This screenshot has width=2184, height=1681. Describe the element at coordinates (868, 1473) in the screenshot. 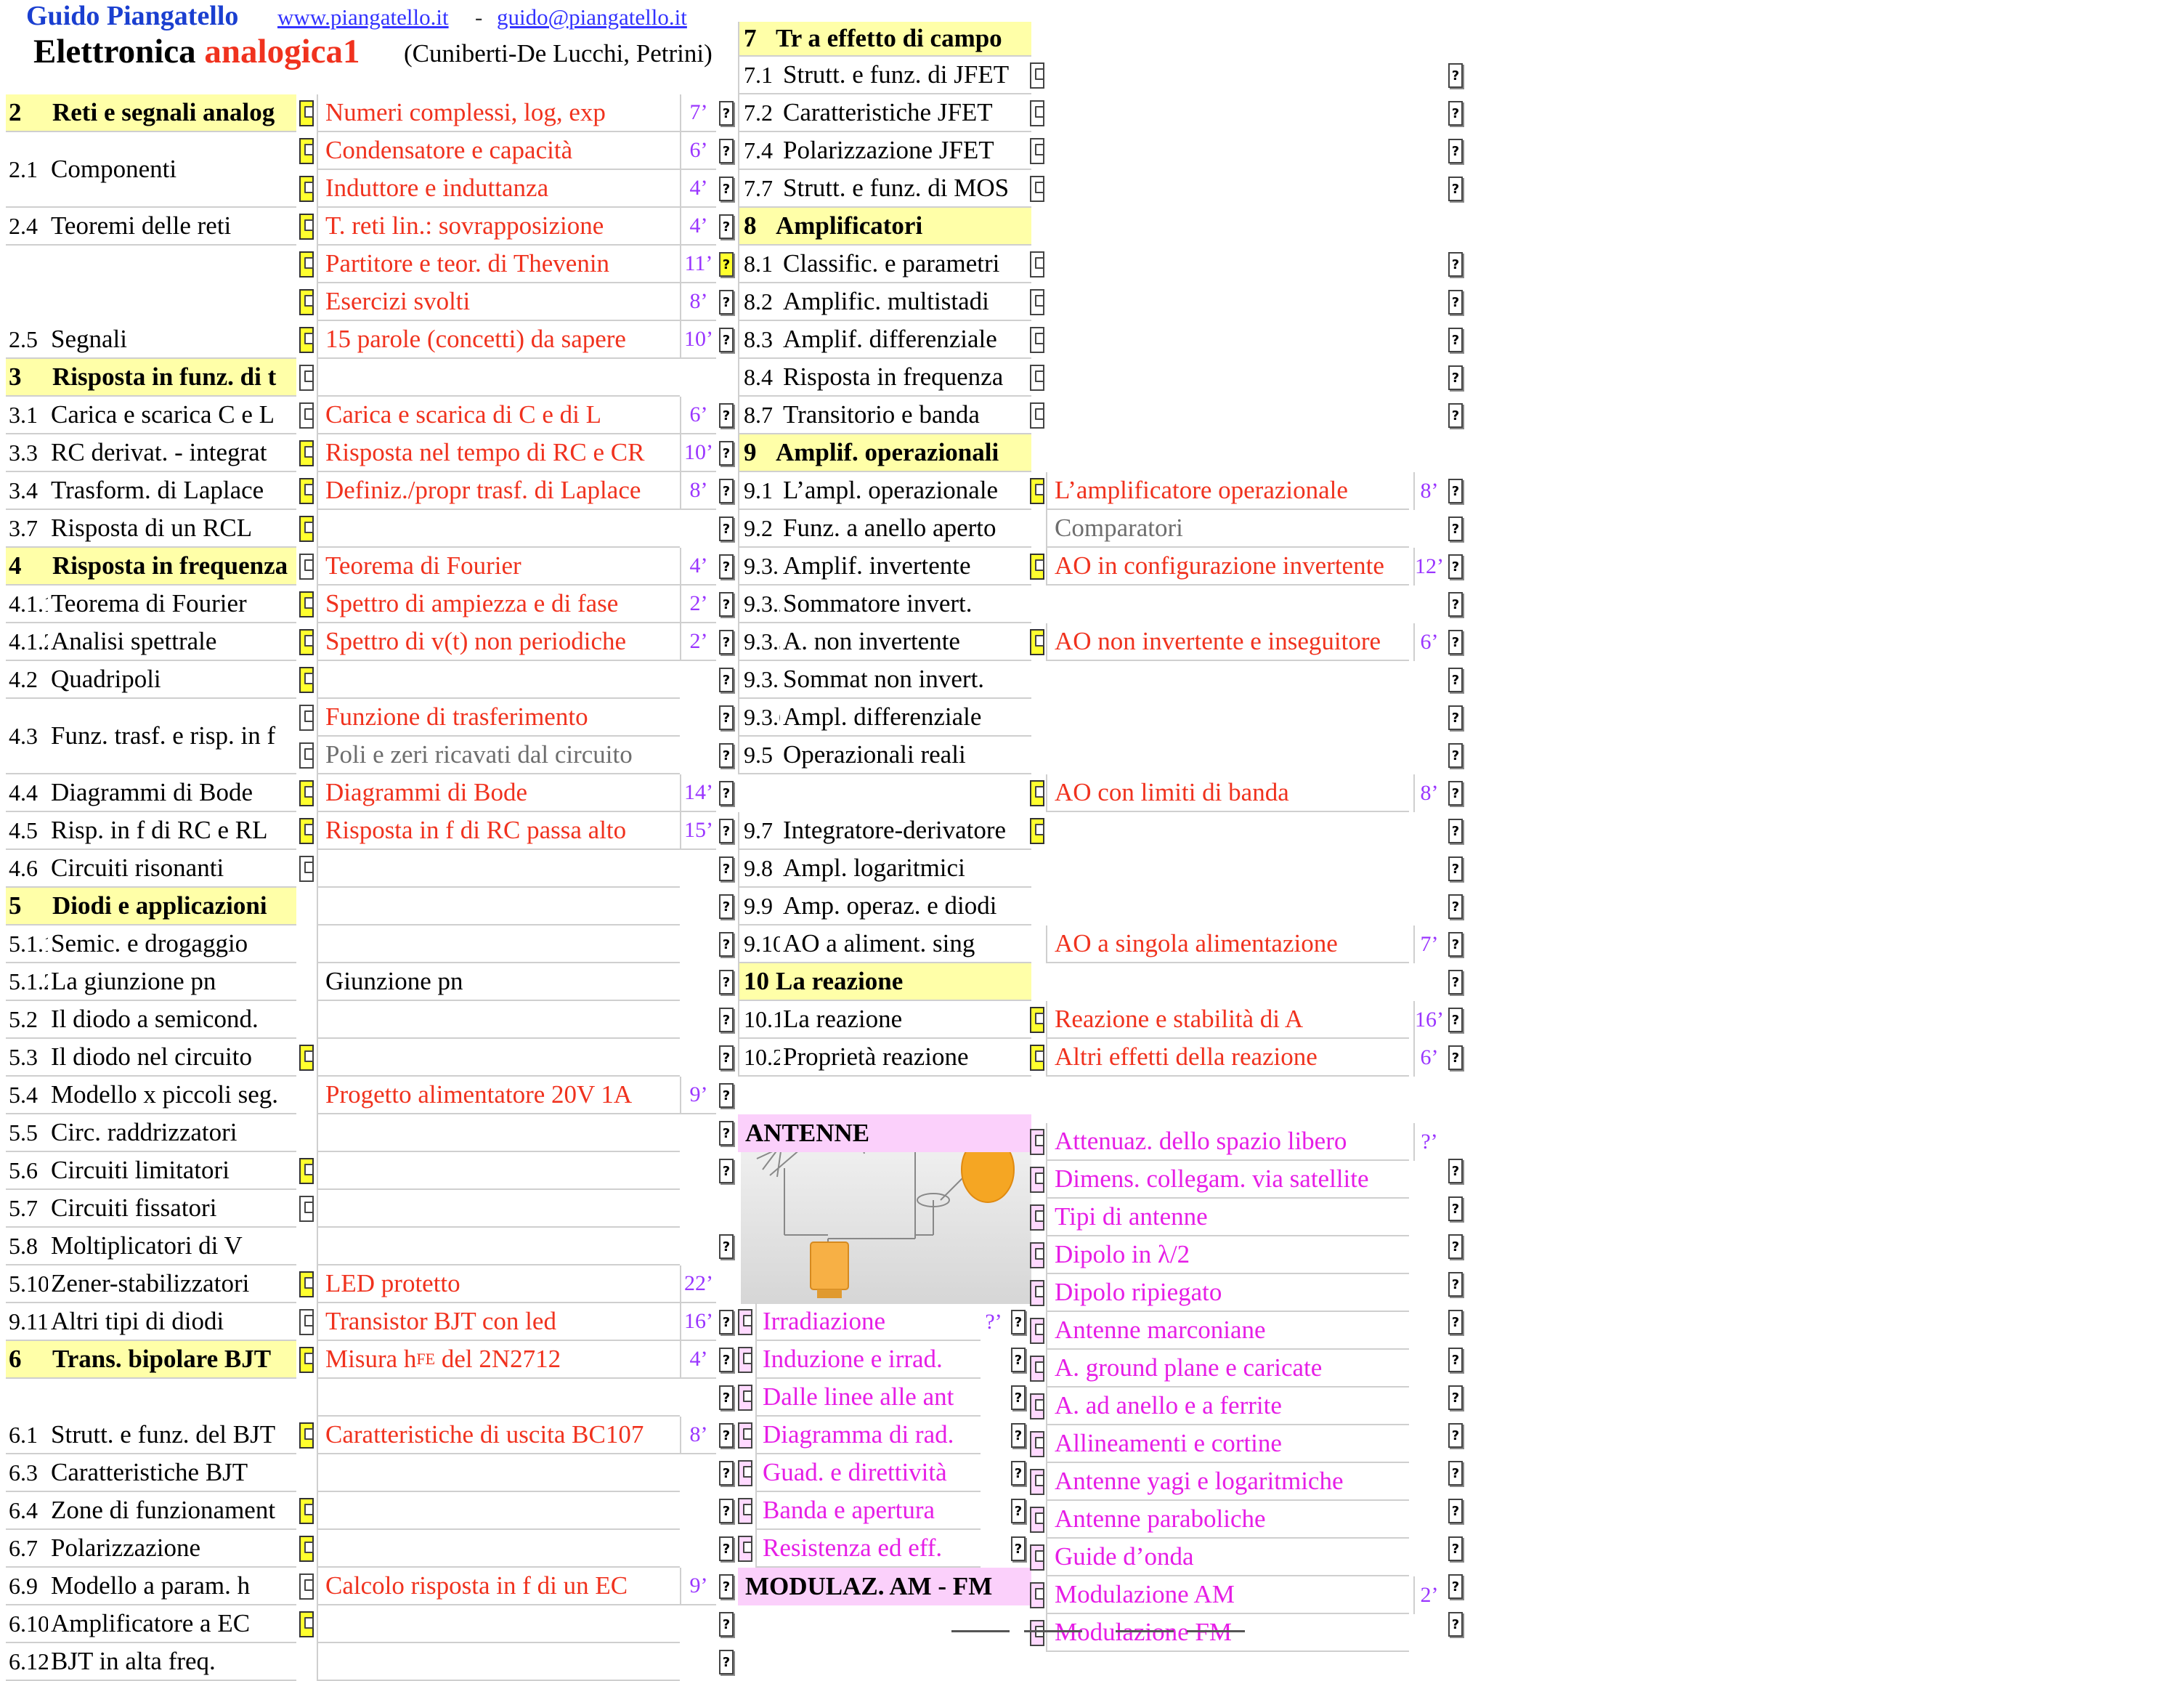

I see `video-link: Guad. e direttività` at that location.